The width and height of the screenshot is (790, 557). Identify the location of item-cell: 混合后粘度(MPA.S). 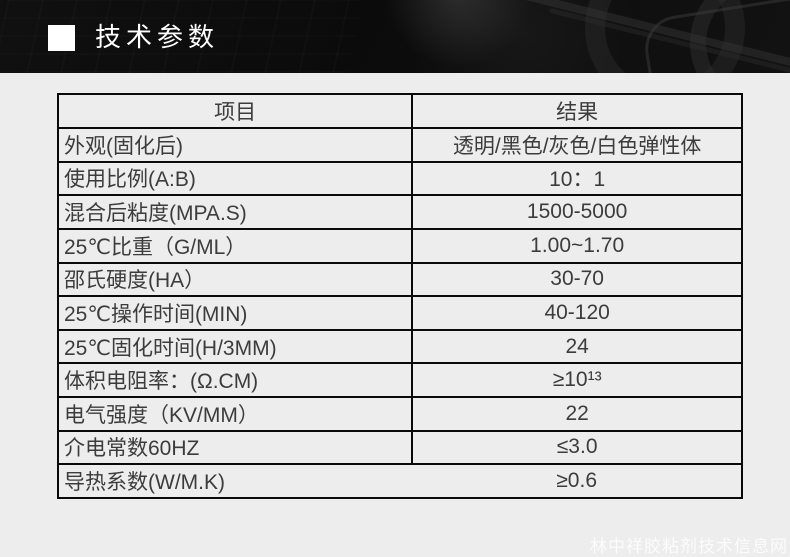
(235, 212).